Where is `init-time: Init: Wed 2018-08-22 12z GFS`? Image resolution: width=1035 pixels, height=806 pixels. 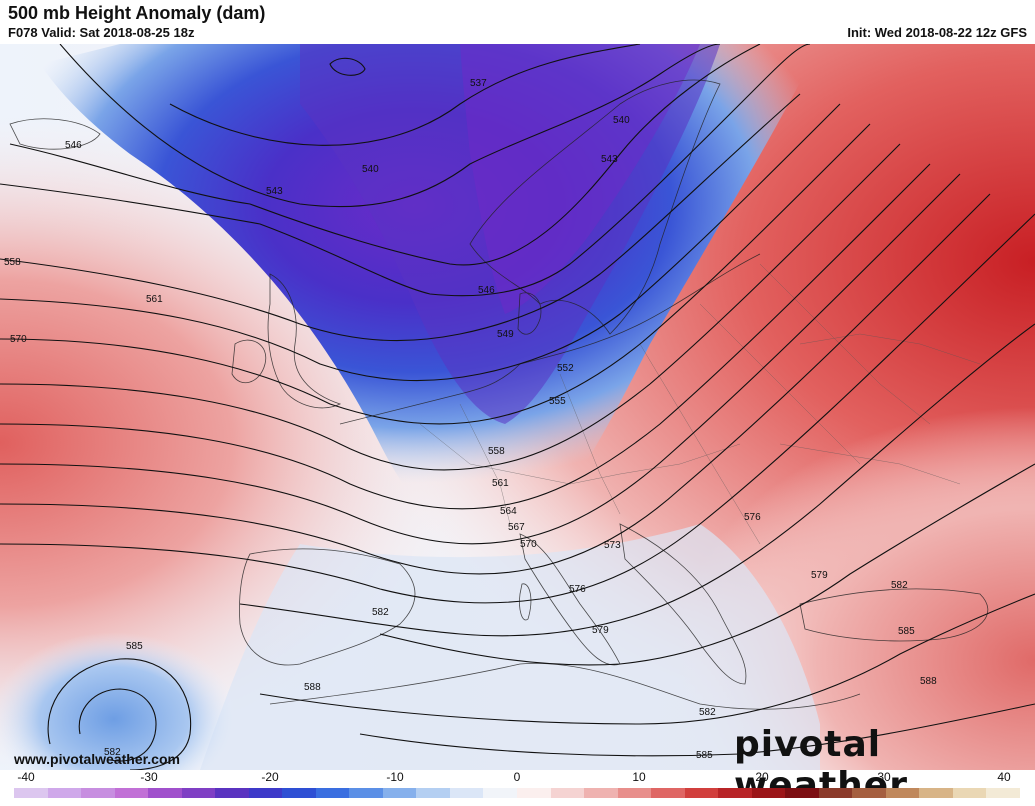 init-time: Init: Wed 2018-08-22 12z GFS is located at coordinates (937, 32).